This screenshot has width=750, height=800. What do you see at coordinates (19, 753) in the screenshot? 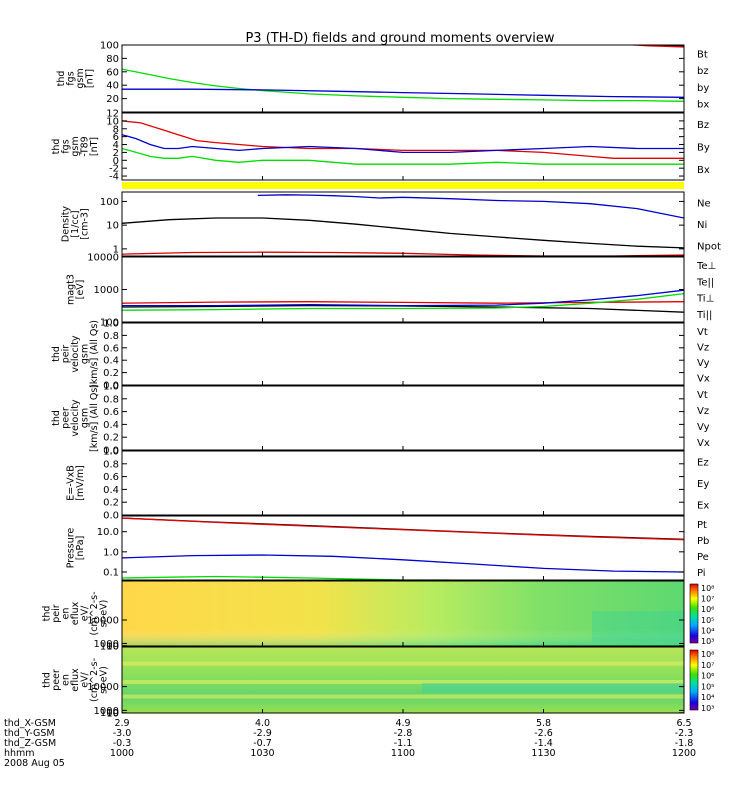
I see `x-axis-row-label: hhmm` at bounding box center [19, 753].